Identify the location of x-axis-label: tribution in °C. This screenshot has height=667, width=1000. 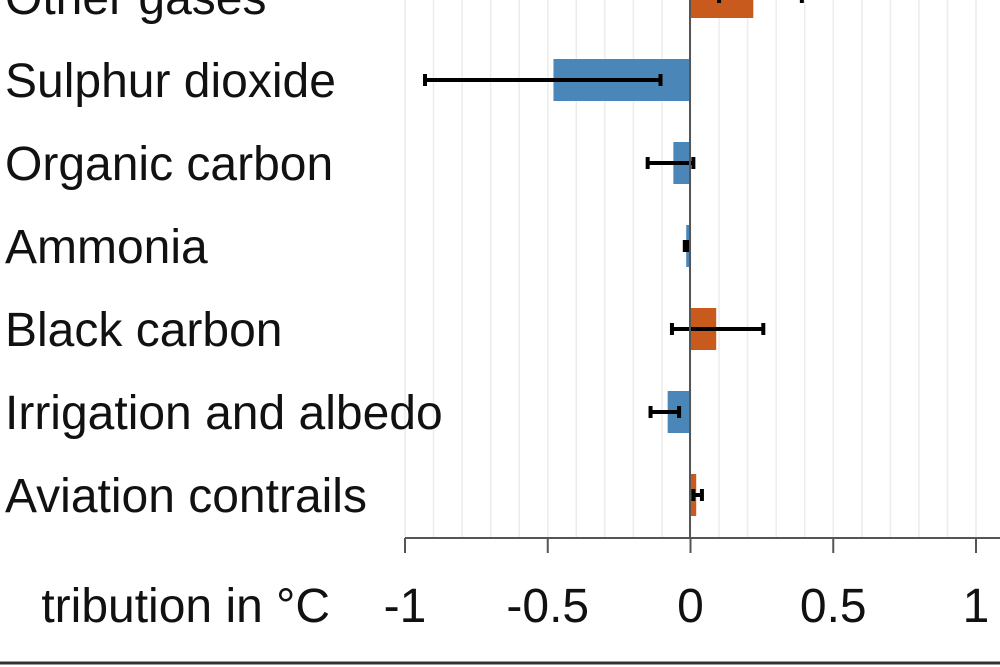
(185, 606).